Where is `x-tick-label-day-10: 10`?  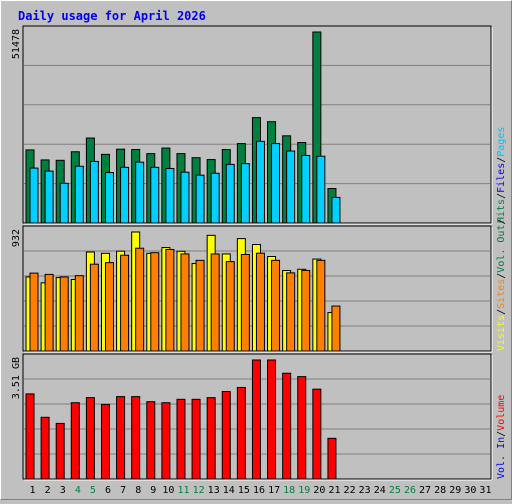
x-tick-label-day-10: 10 is located at coordinates (168, 490).